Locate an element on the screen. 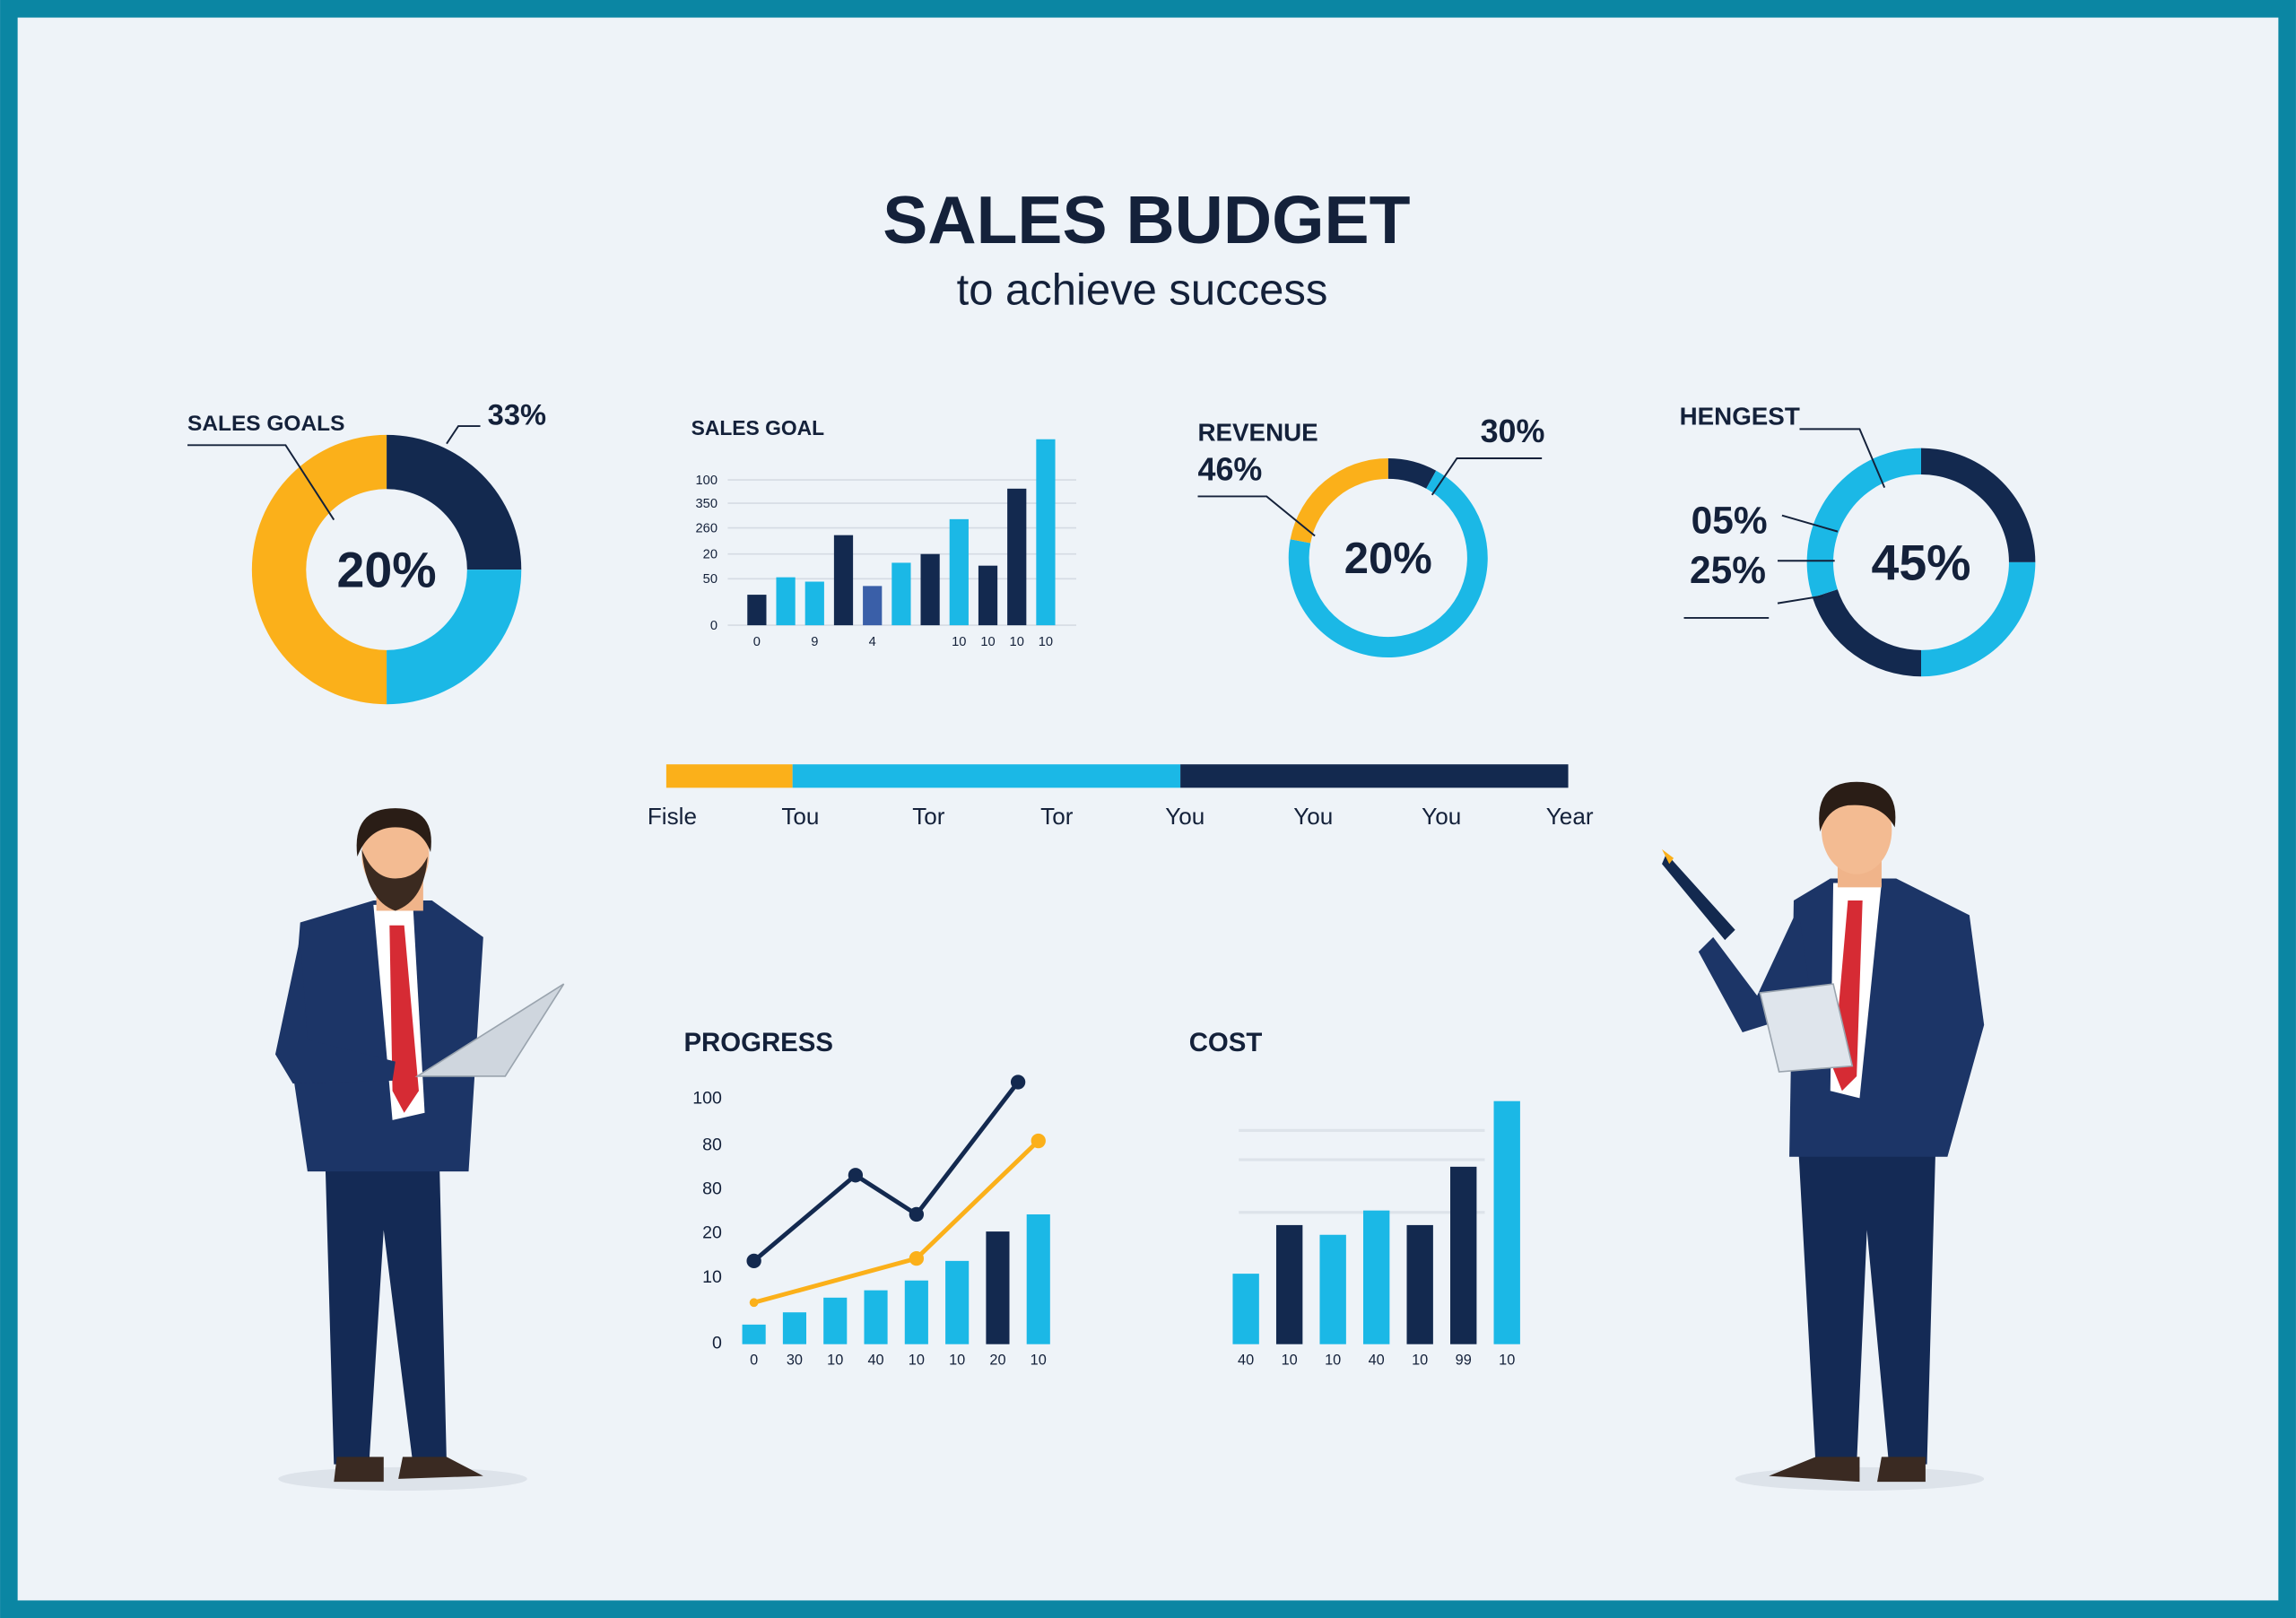  callout-label: 30% is located at coordinates (1513, 431).